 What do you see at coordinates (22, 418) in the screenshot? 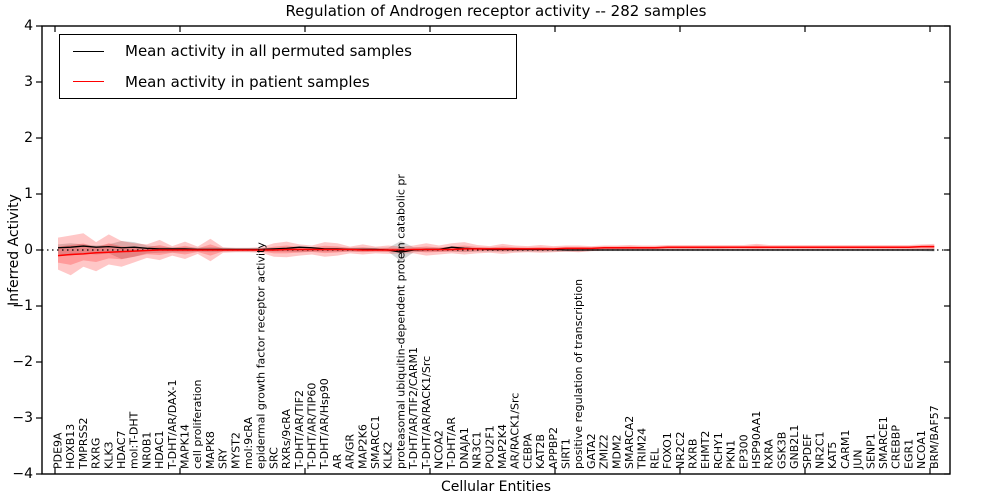
I see `y-tick-label: −3` at bounding box center [22, 418].